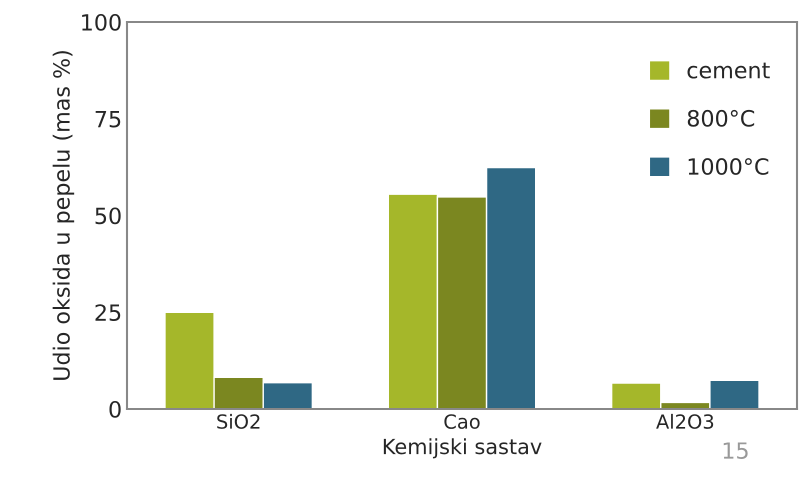 The height and width of the screenshot is (504, 806). Describe the element at coordinates (729, 70) in the screenshot. I see `legend-label: cement` at that location.